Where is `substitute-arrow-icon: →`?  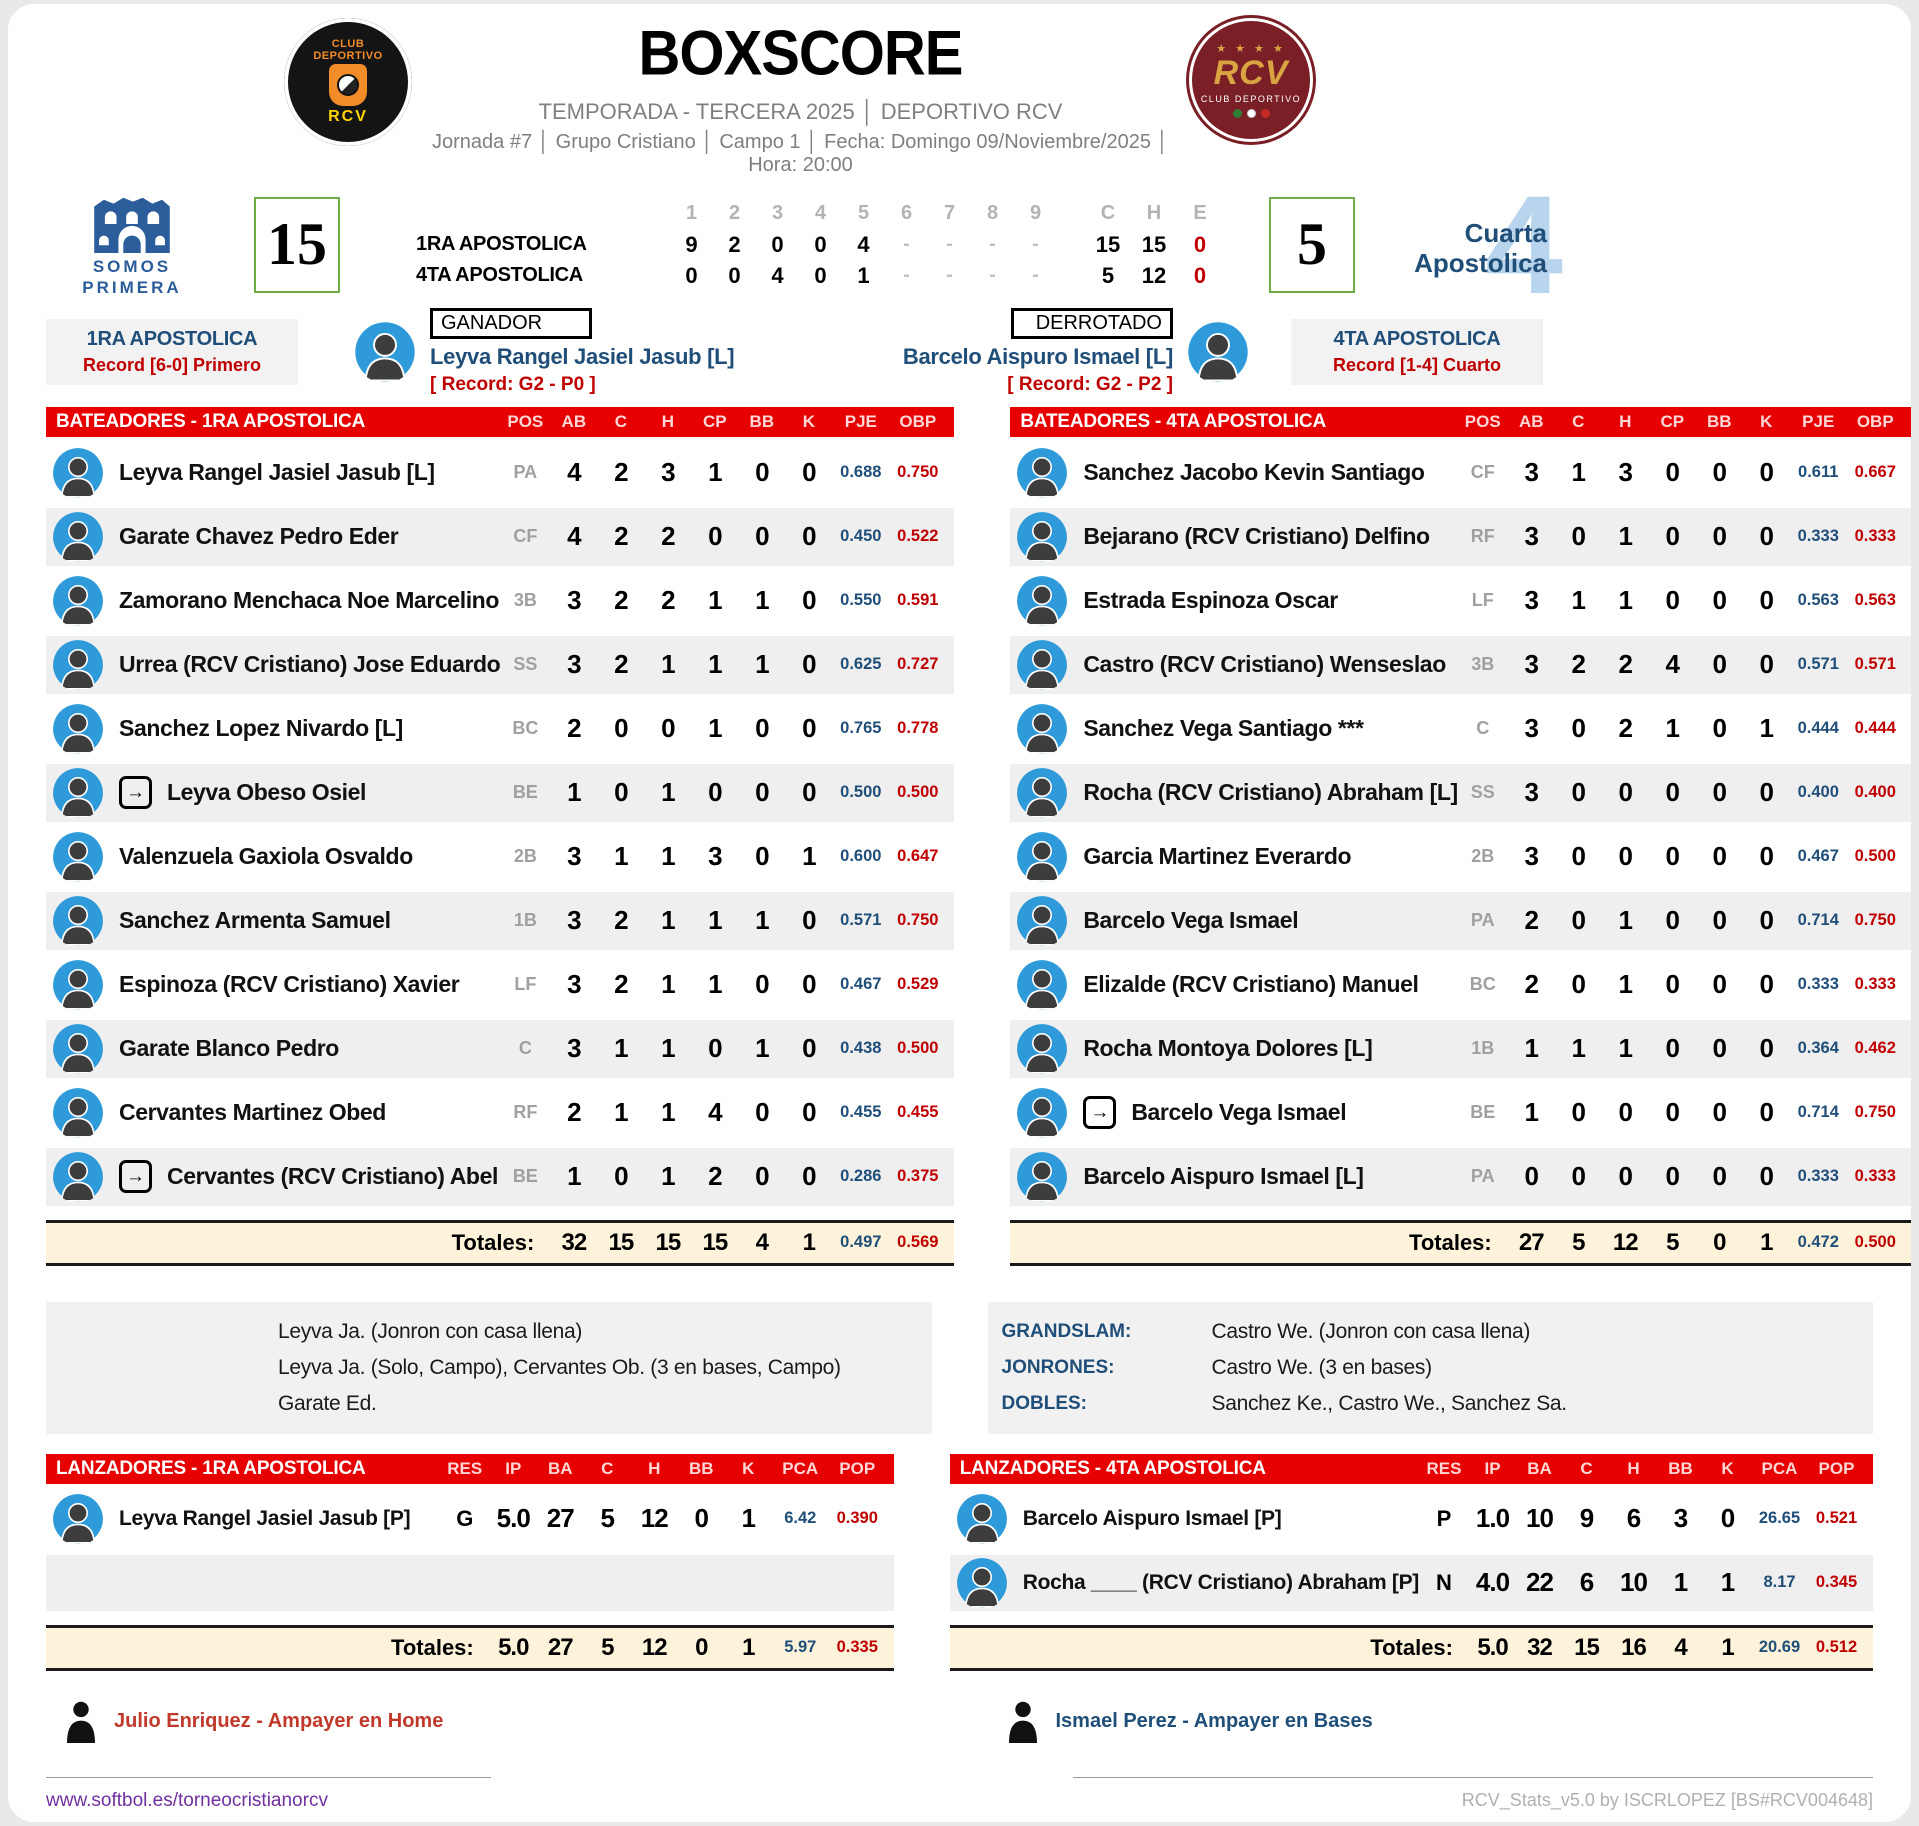
substitute-arrow-icon: → is located at coordinates (1100, 1113).